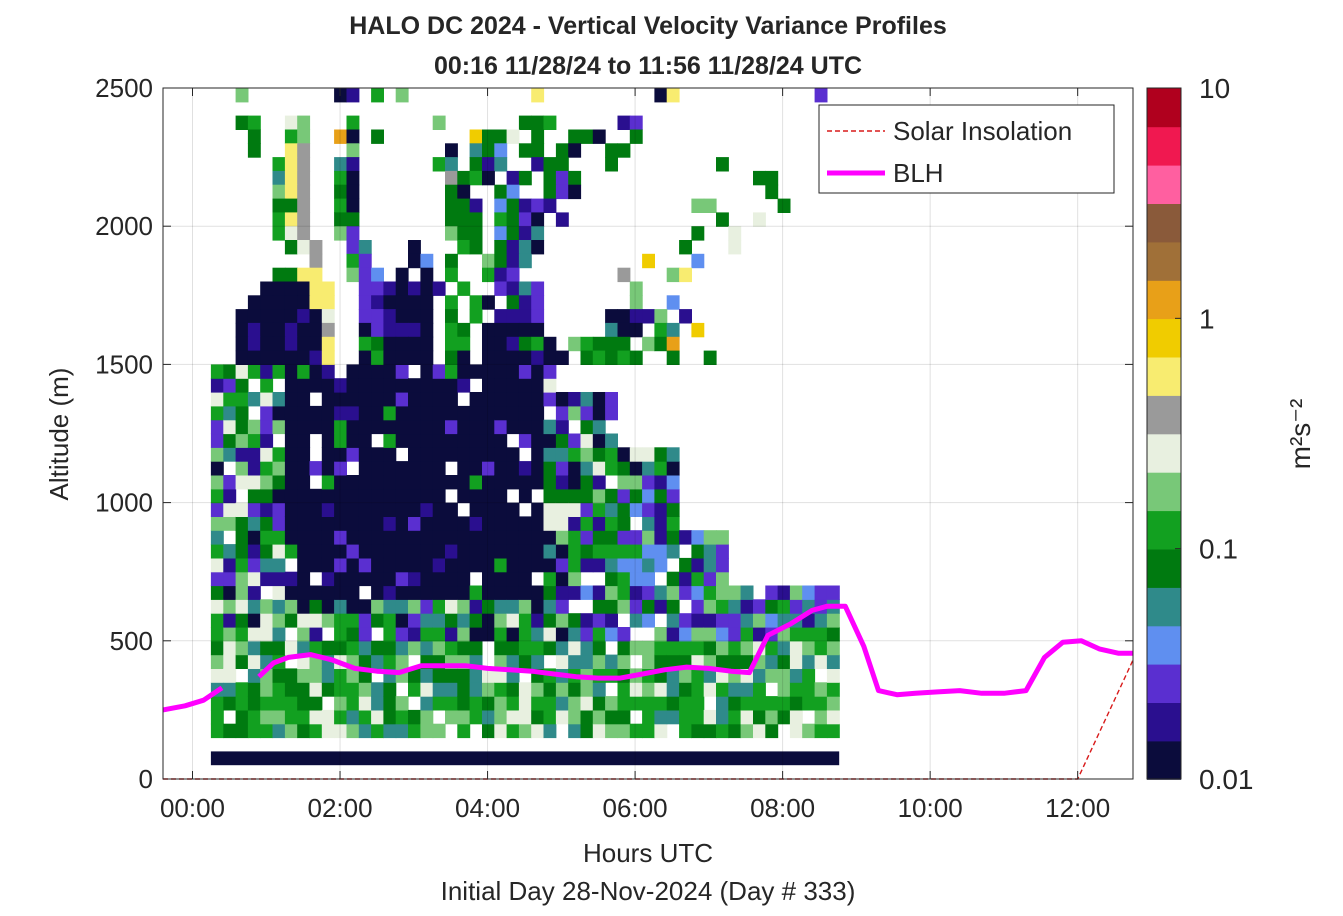 This screenshot has height=916, width=1343. What do you see at coordinates (635, 808) in the screenshot?
I see `x-tick-label: 06:00` at bounding box center [635, 808].